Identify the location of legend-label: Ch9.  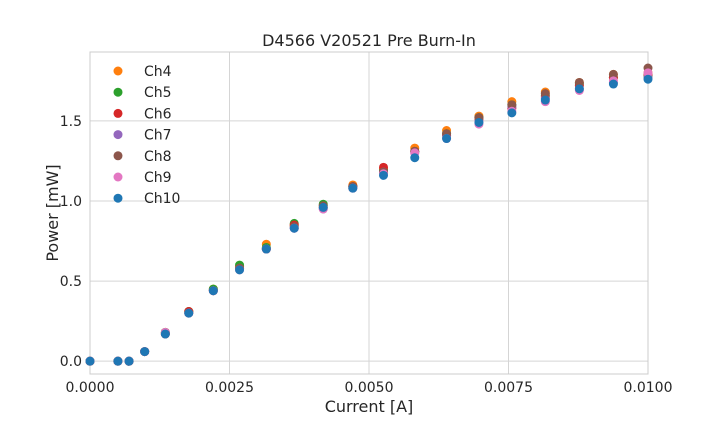
(158, 178).